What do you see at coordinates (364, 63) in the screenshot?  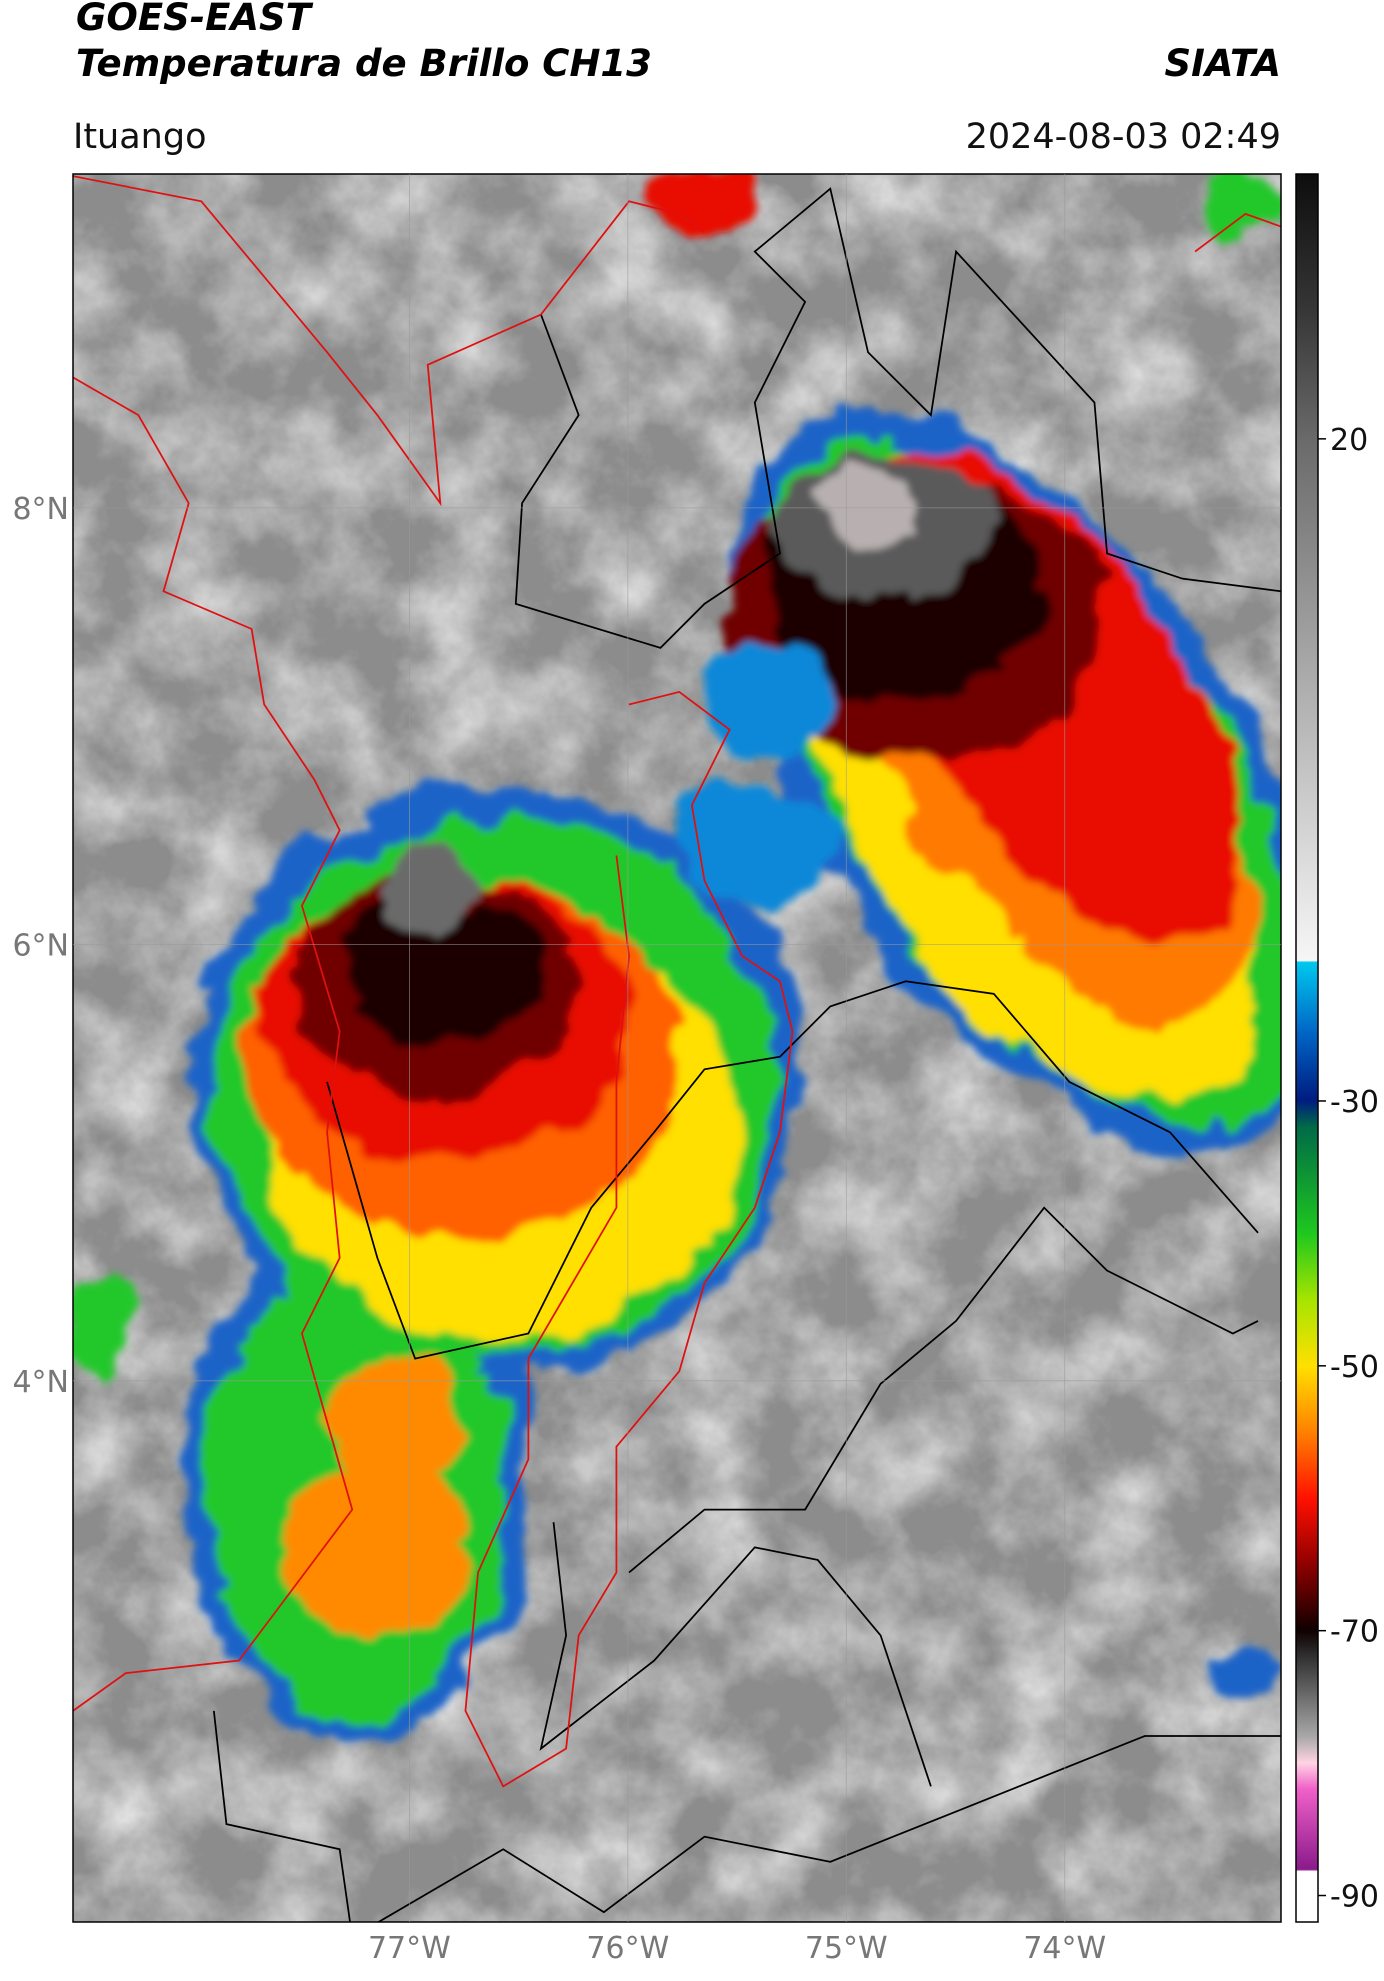 I see `subtitle: Temperatura de Brillo CH13` at bounding box center [364, 63].